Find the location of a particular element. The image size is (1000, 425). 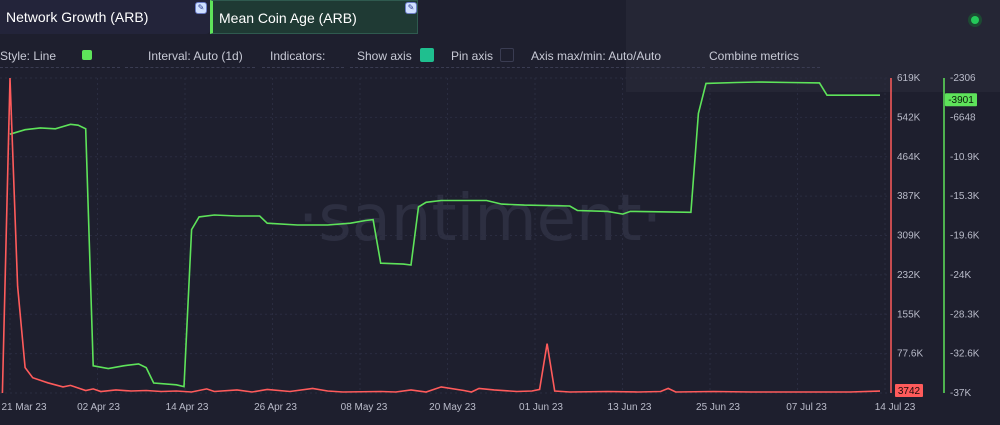

live-status-icon is located at coordinates (975, 20).